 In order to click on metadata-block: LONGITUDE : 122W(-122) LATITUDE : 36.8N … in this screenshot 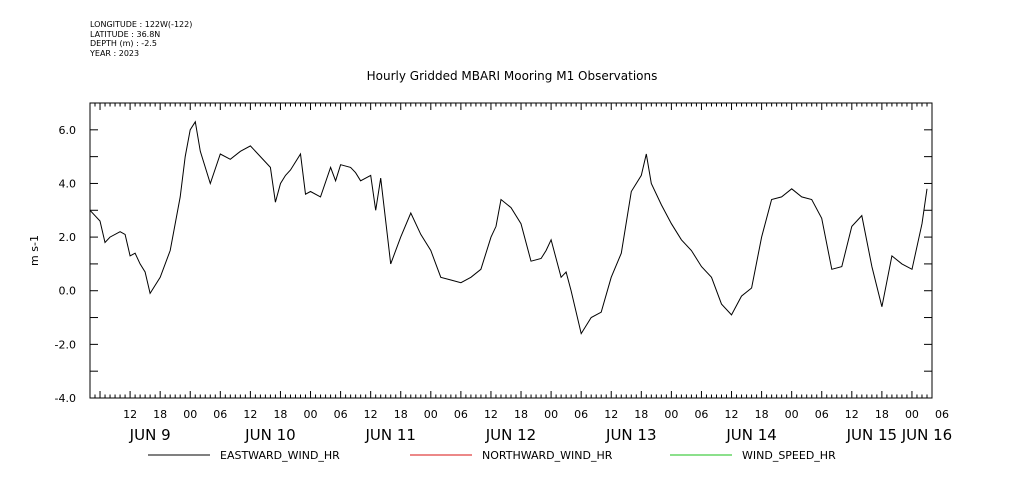, I will do `click(141, 39)`.